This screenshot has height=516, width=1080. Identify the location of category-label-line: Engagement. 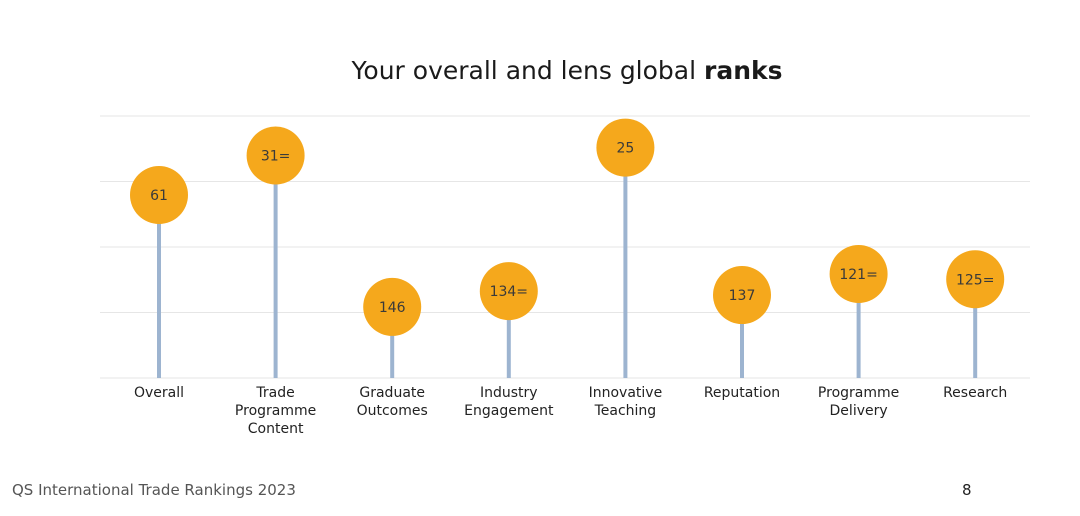
(509, 411).